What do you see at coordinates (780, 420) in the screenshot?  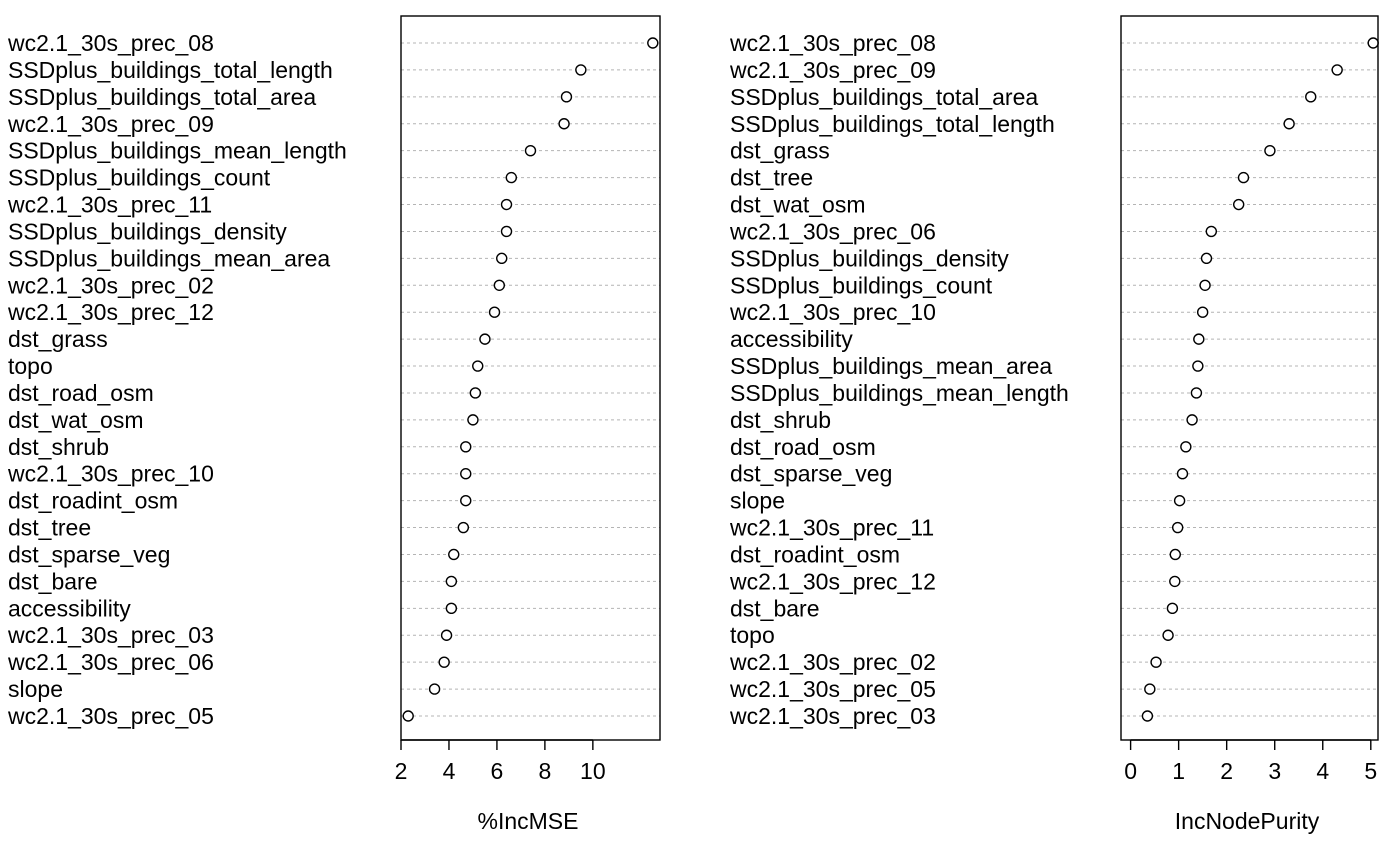 I see `variable-label: dst_shrub` at bounding box center [780, 420].